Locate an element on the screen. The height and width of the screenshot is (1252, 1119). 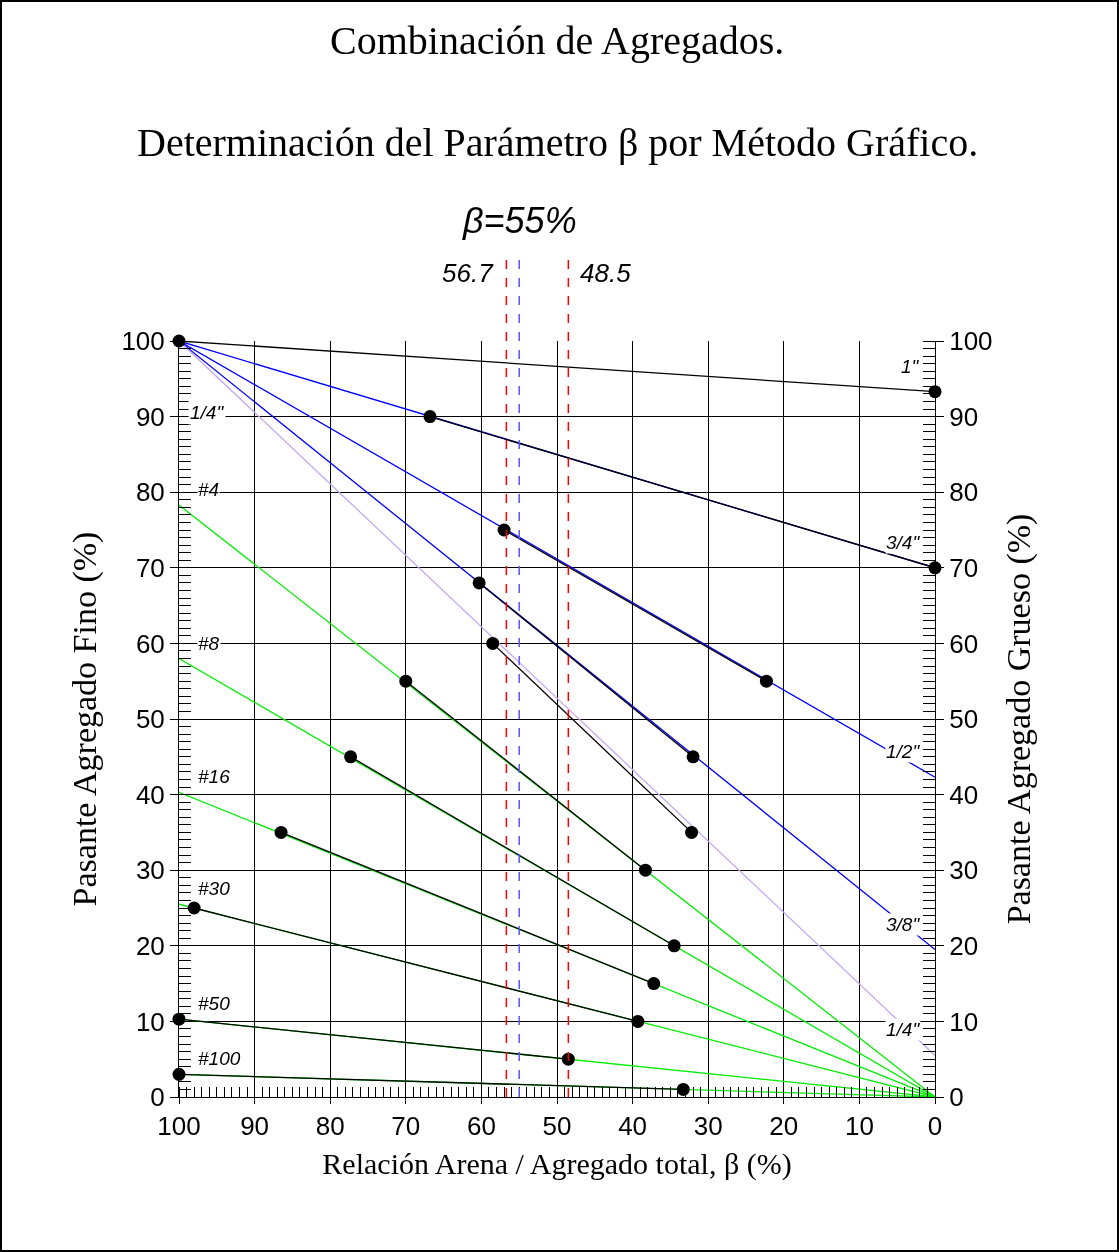
ref-line-label: 56.7 is located at coordinates (468, 273).